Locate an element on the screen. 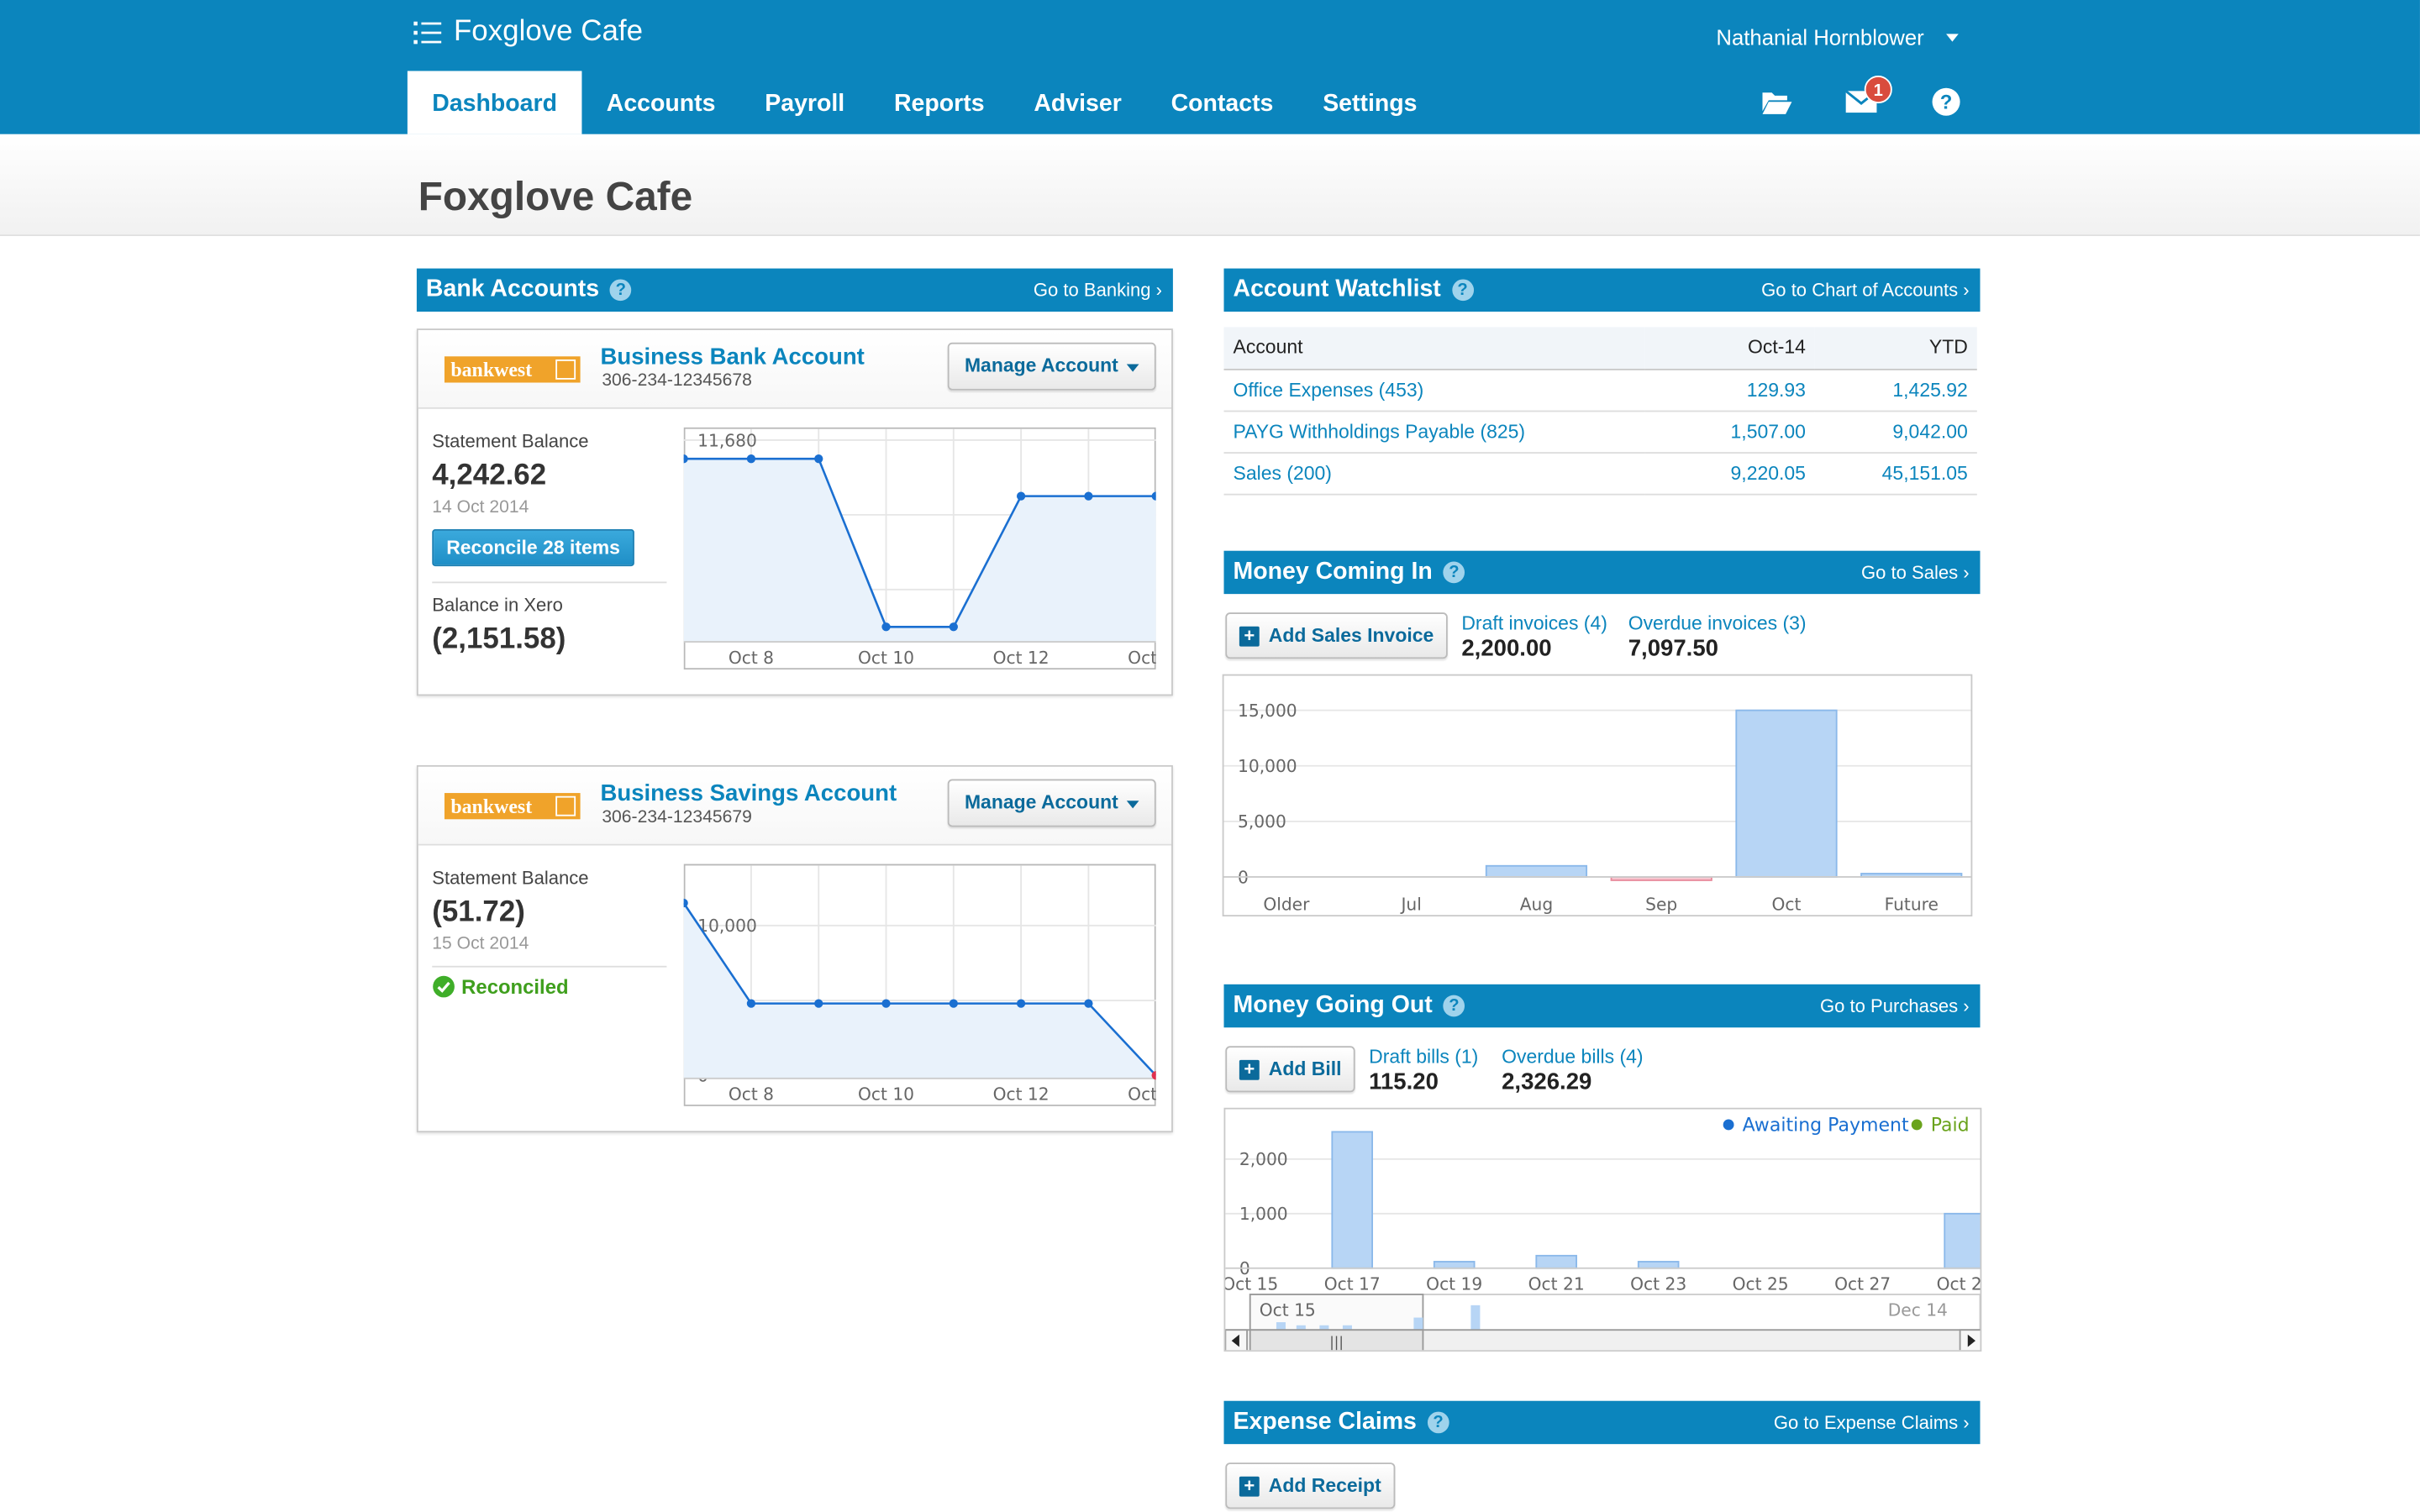 This screenshot has width=2420, height=1512. go-to-sales-link: Go to Sales › is located at coordinates (1916, 572).